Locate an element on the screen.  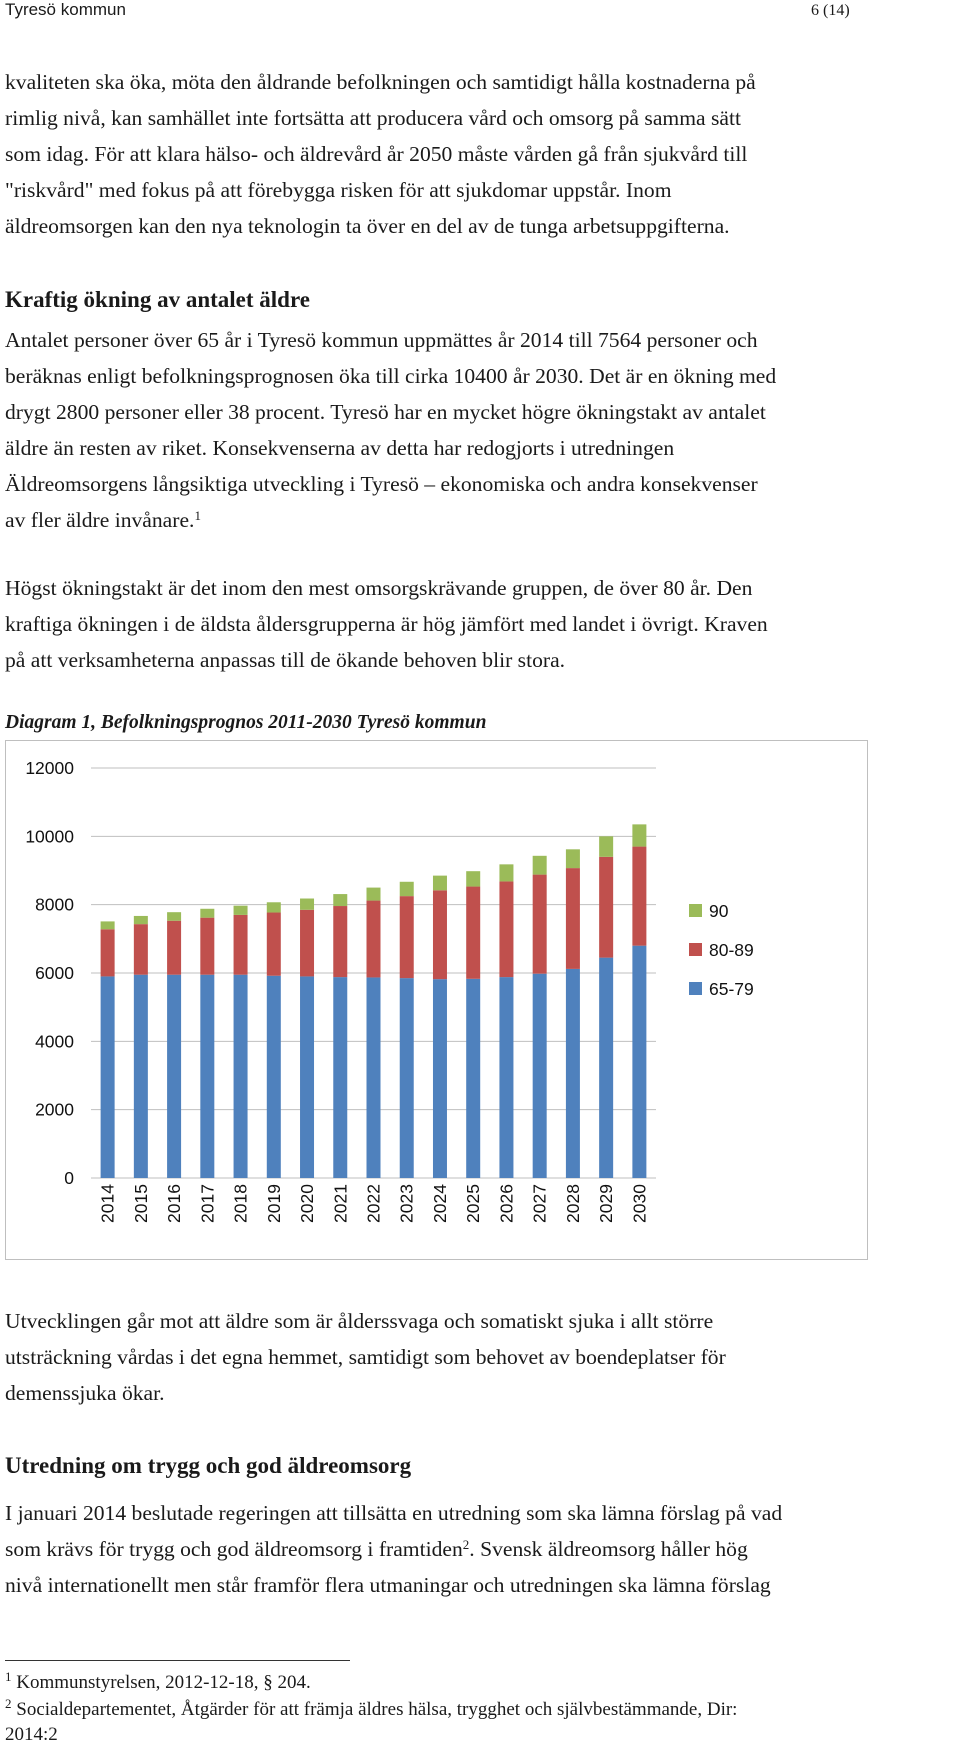
footnote-2-number: 2 is located at coordinates (8, 1703).